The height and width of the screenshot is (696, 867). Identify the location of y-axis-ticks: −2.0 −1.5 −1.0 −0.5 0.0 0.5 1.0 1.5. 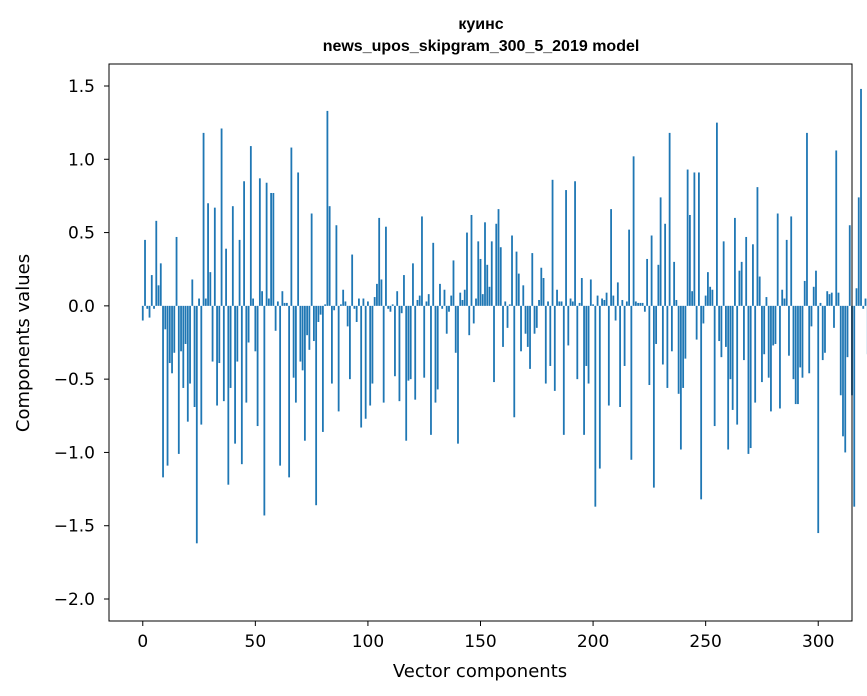
(81, 343).